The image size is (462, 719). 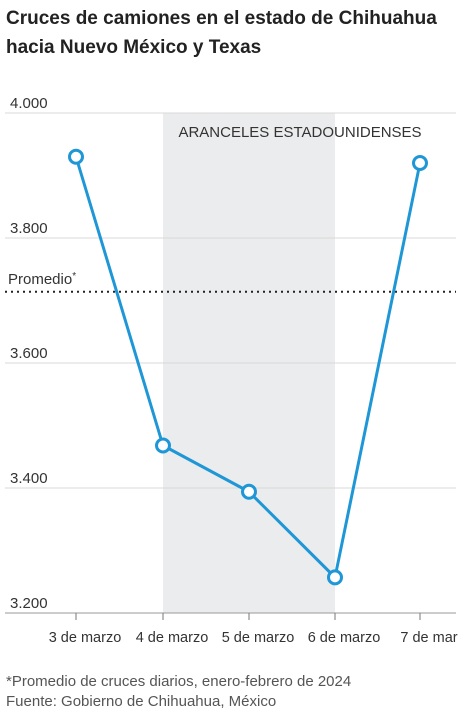 What do you see at coordinates (85, 638) in the screenshot?
I see `x-tick-label: 3 de marzo` at bounding box center [85, 638].